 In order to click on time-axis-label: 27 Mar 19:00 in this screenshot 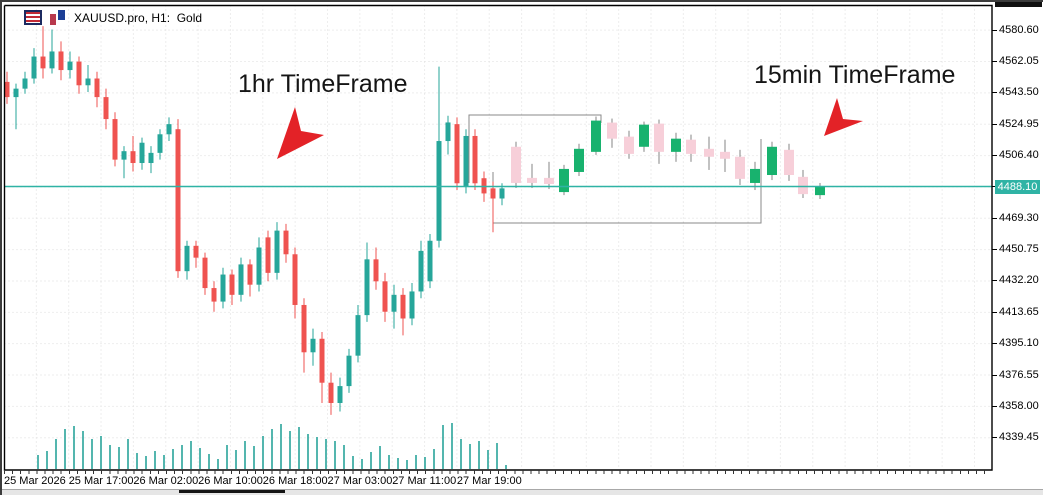, I will do `click(489, 481)`.